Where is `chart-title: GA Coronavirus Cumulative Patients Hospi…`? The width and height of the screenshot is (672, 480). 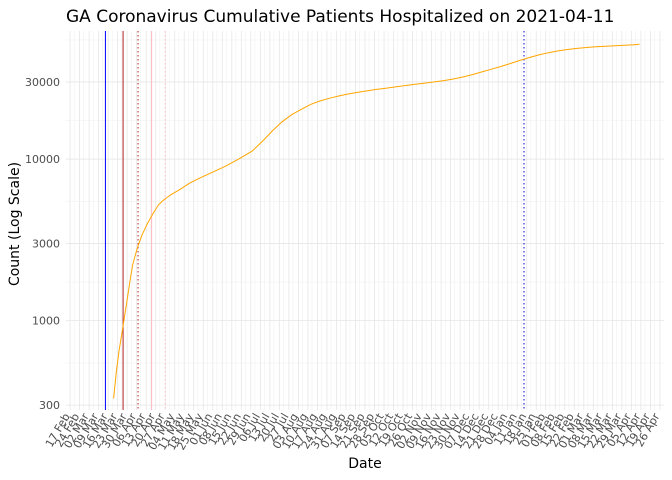
chart-title: GA Coronavirus Cumulative Patients Hospi… is located at coordinates (340, 17).